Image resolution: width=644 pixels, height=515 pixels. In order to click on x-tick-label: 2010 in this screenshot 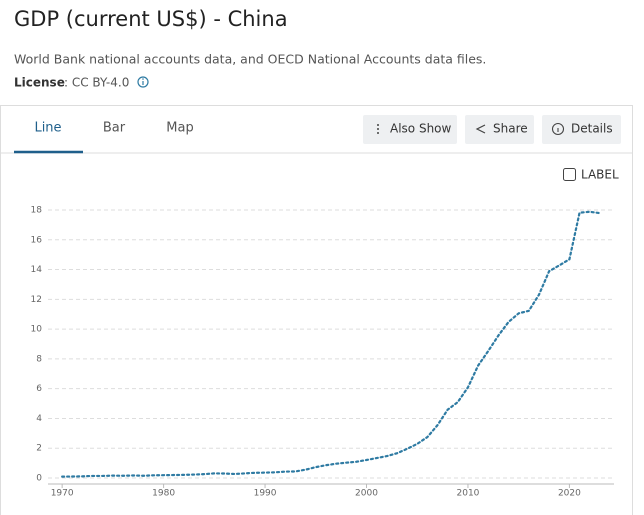, I will do `click(468, 494)`.